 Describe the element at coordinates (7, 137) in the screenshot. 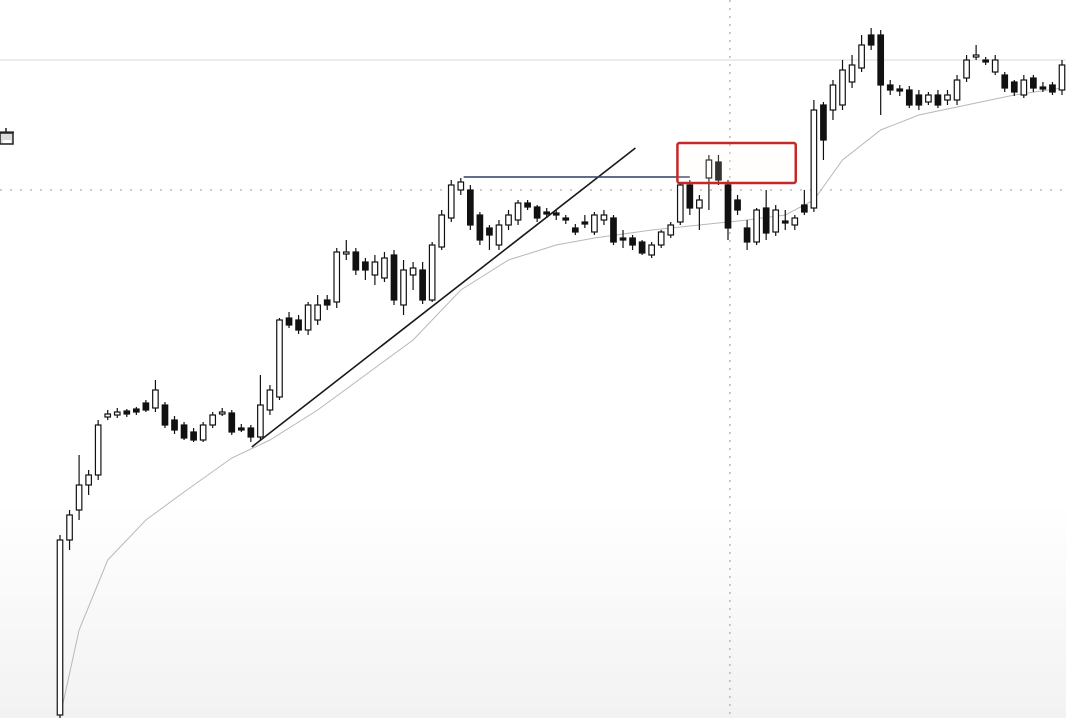

I see `toolbar-tool-icon` at that location.